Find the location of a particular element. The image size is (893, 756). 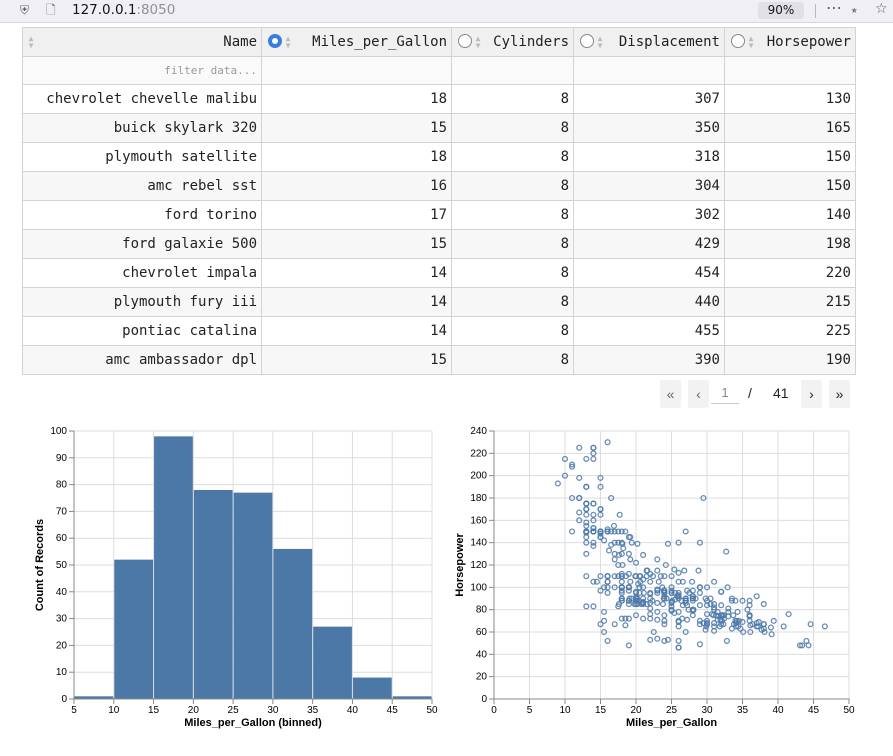

y-tick-label: 140 is located at coordinates (478, 543).